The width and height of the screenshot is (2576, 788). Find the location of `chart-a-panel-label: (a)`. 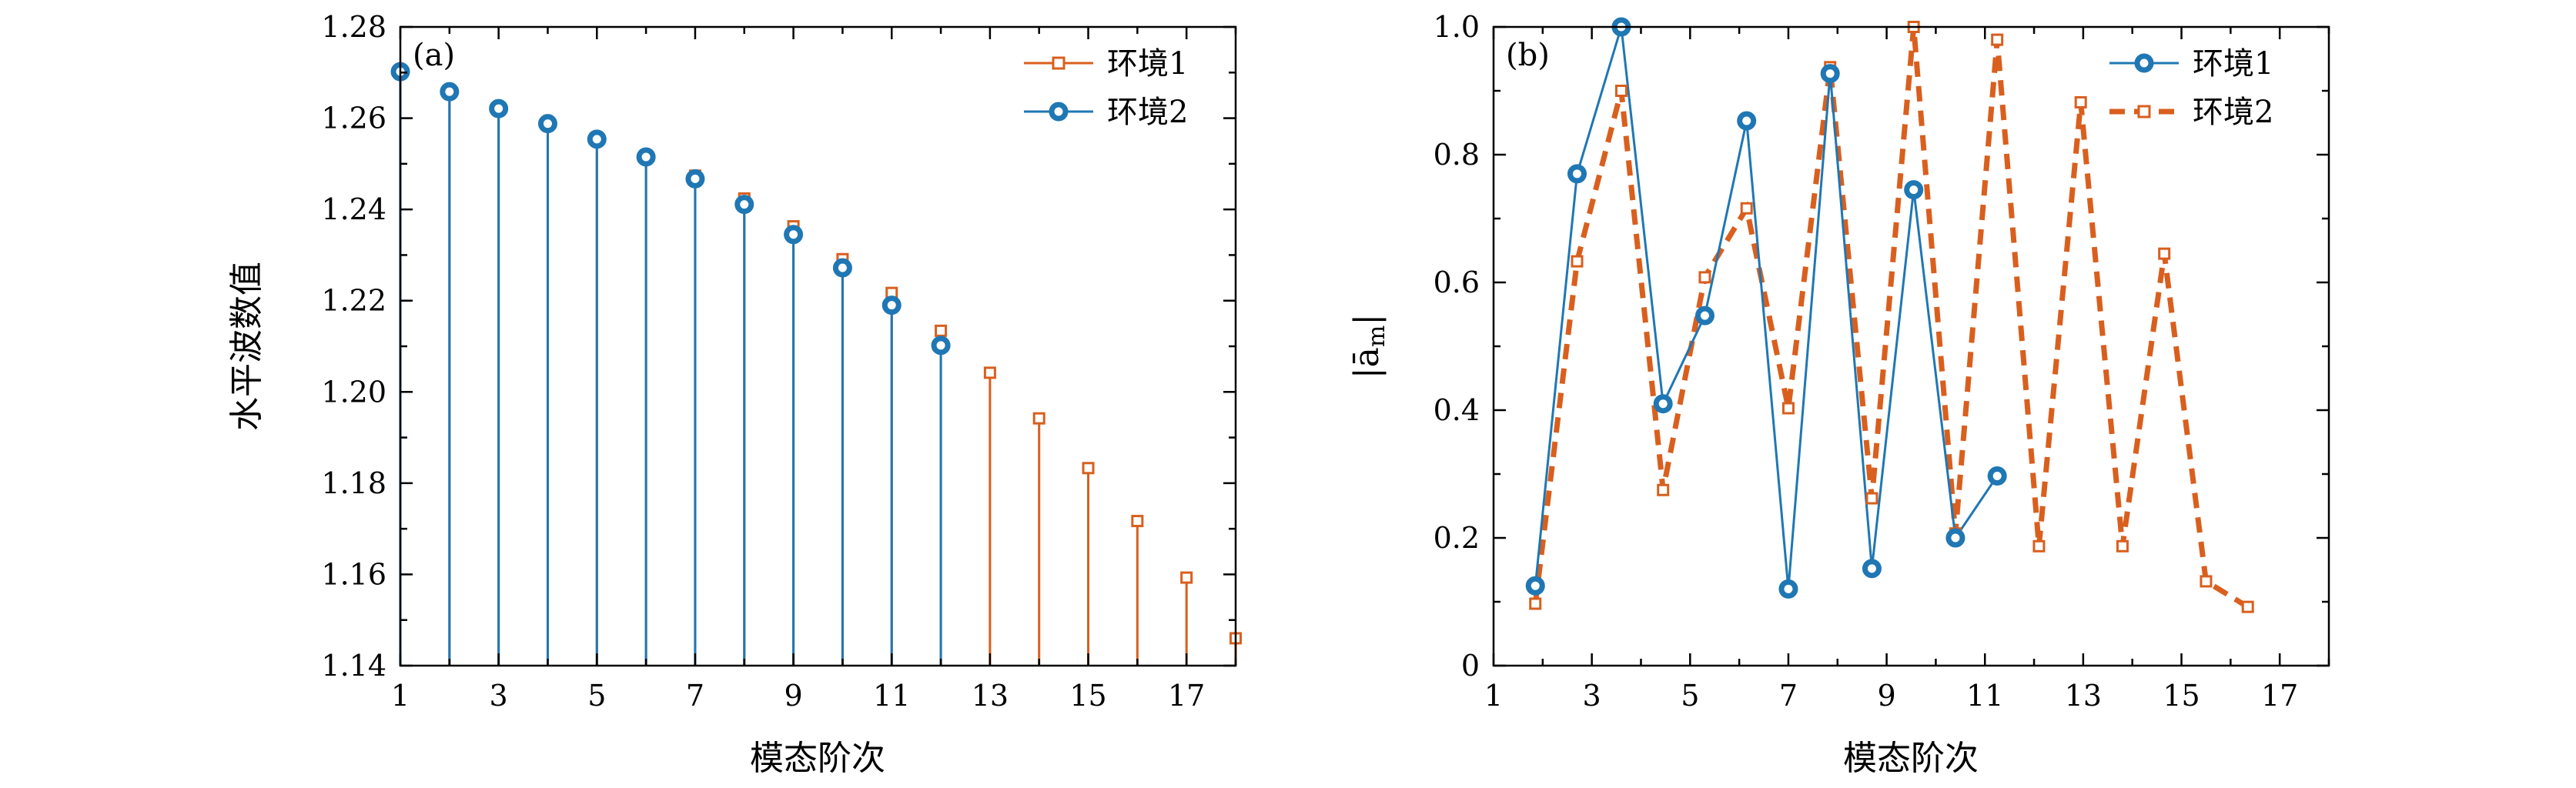

chart-a-panel-label: (a) is located at coordinates (434, 55).